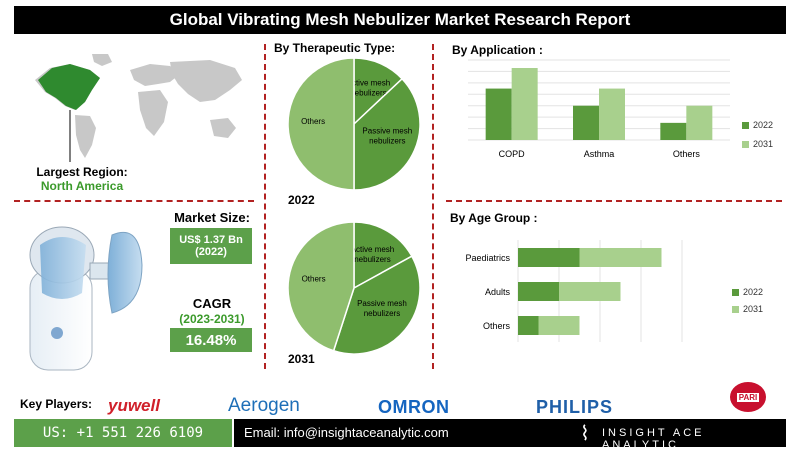 The image size is (800, 451). Describe the element at coordinates (212, 217) in the screenshot. I see `market-size-label: Market Size:` at that location.